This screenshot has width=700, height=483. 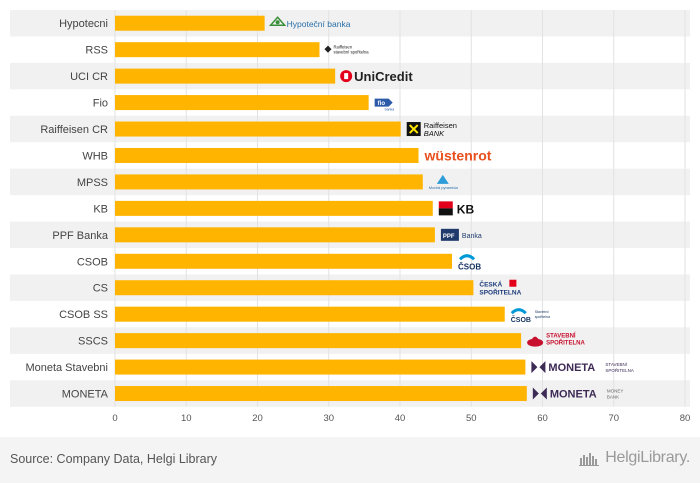 I want to click on category-label: Raiffeisen CR, so click(x=74, y=130).